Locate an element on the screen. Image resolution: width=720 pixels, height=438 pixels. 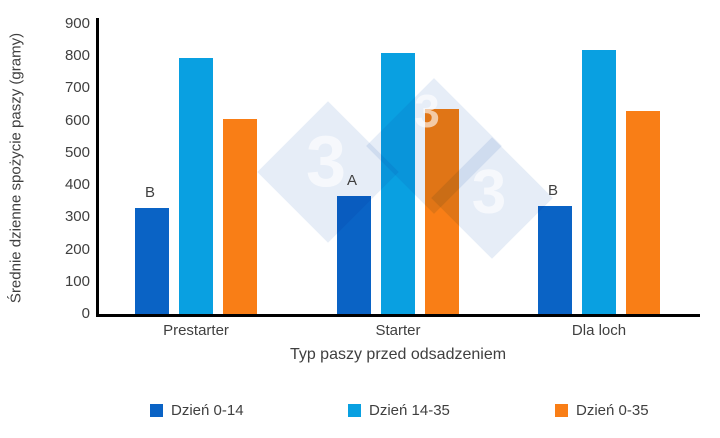
y-tick-label-100: 100 is located at coordinates (77, 281).